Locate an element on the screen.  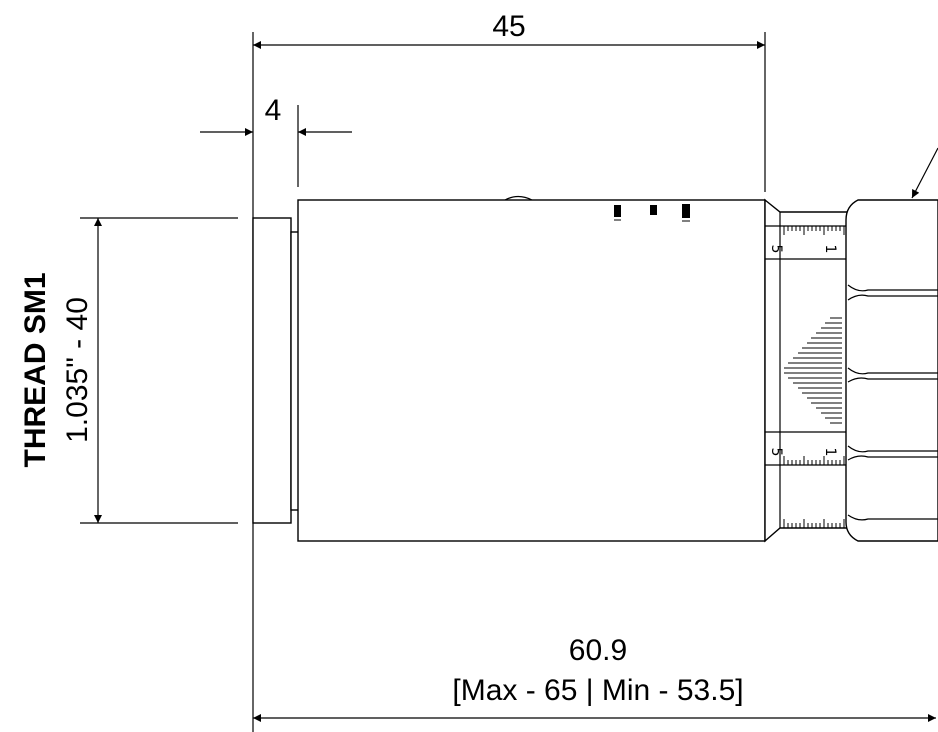
thread-spec: 1.035" - 40 is located at coordinates (77, 370).